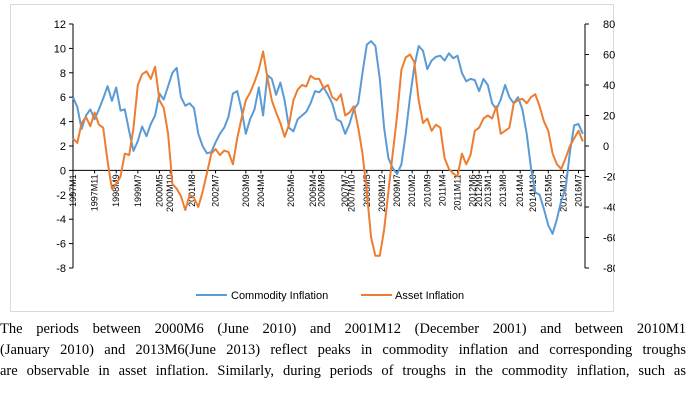 The width and height of the screenshot is (686, 403). Describe the element at coordinates (609, 178) in the screenshot. I see `right-tick-label: -20` at that location.